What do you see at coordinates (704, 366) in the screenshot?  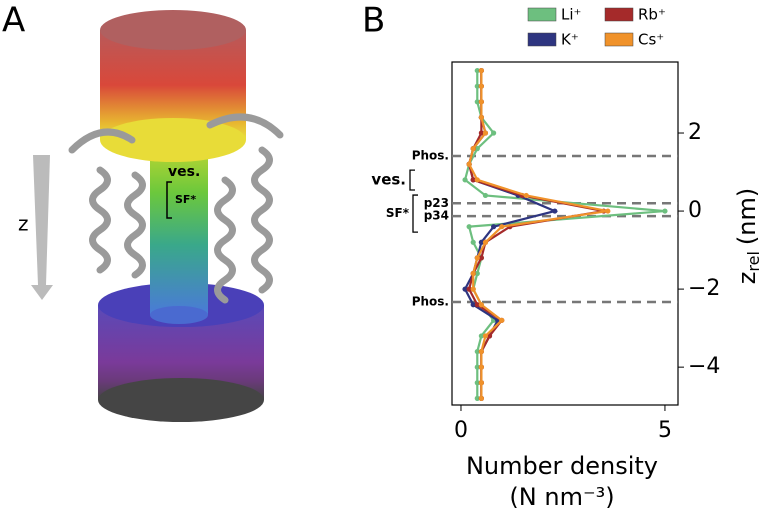 I see `y-tick-label: −4` at bounding box center [704, 366].